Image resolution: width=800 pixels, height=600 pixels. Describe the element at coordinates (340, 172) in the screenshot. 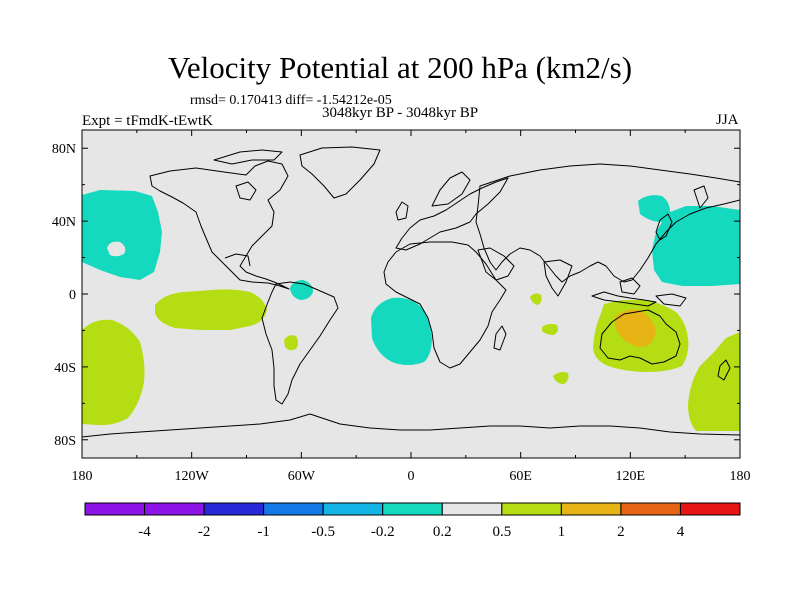

I see `greenland` at that location.